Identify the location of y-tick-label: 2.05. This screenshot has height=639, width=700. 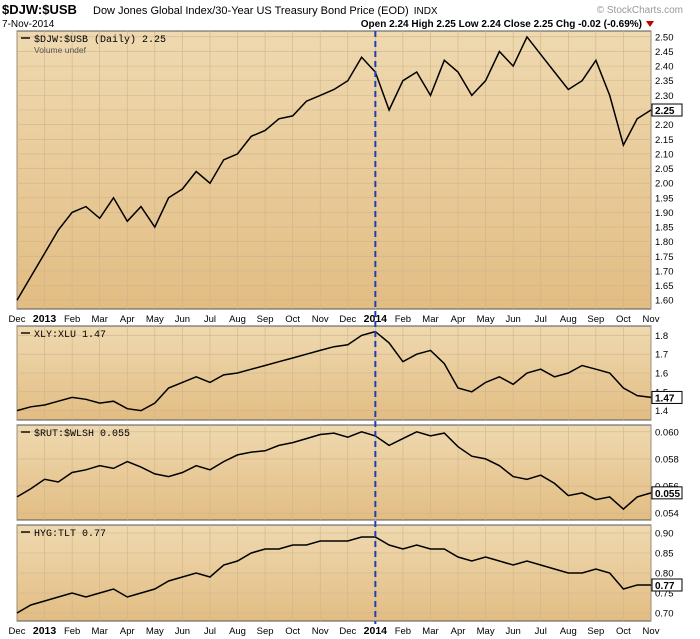
(664, 169).